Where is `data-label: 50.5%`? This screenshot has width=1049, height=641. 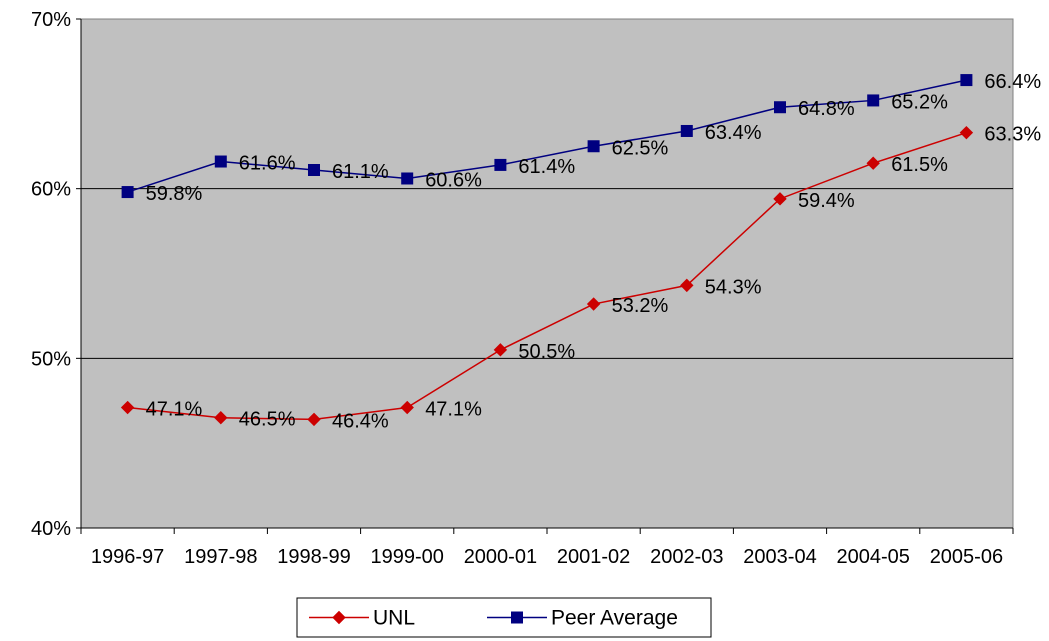
data-label: 50.5% is located at coordinates (546, 352).